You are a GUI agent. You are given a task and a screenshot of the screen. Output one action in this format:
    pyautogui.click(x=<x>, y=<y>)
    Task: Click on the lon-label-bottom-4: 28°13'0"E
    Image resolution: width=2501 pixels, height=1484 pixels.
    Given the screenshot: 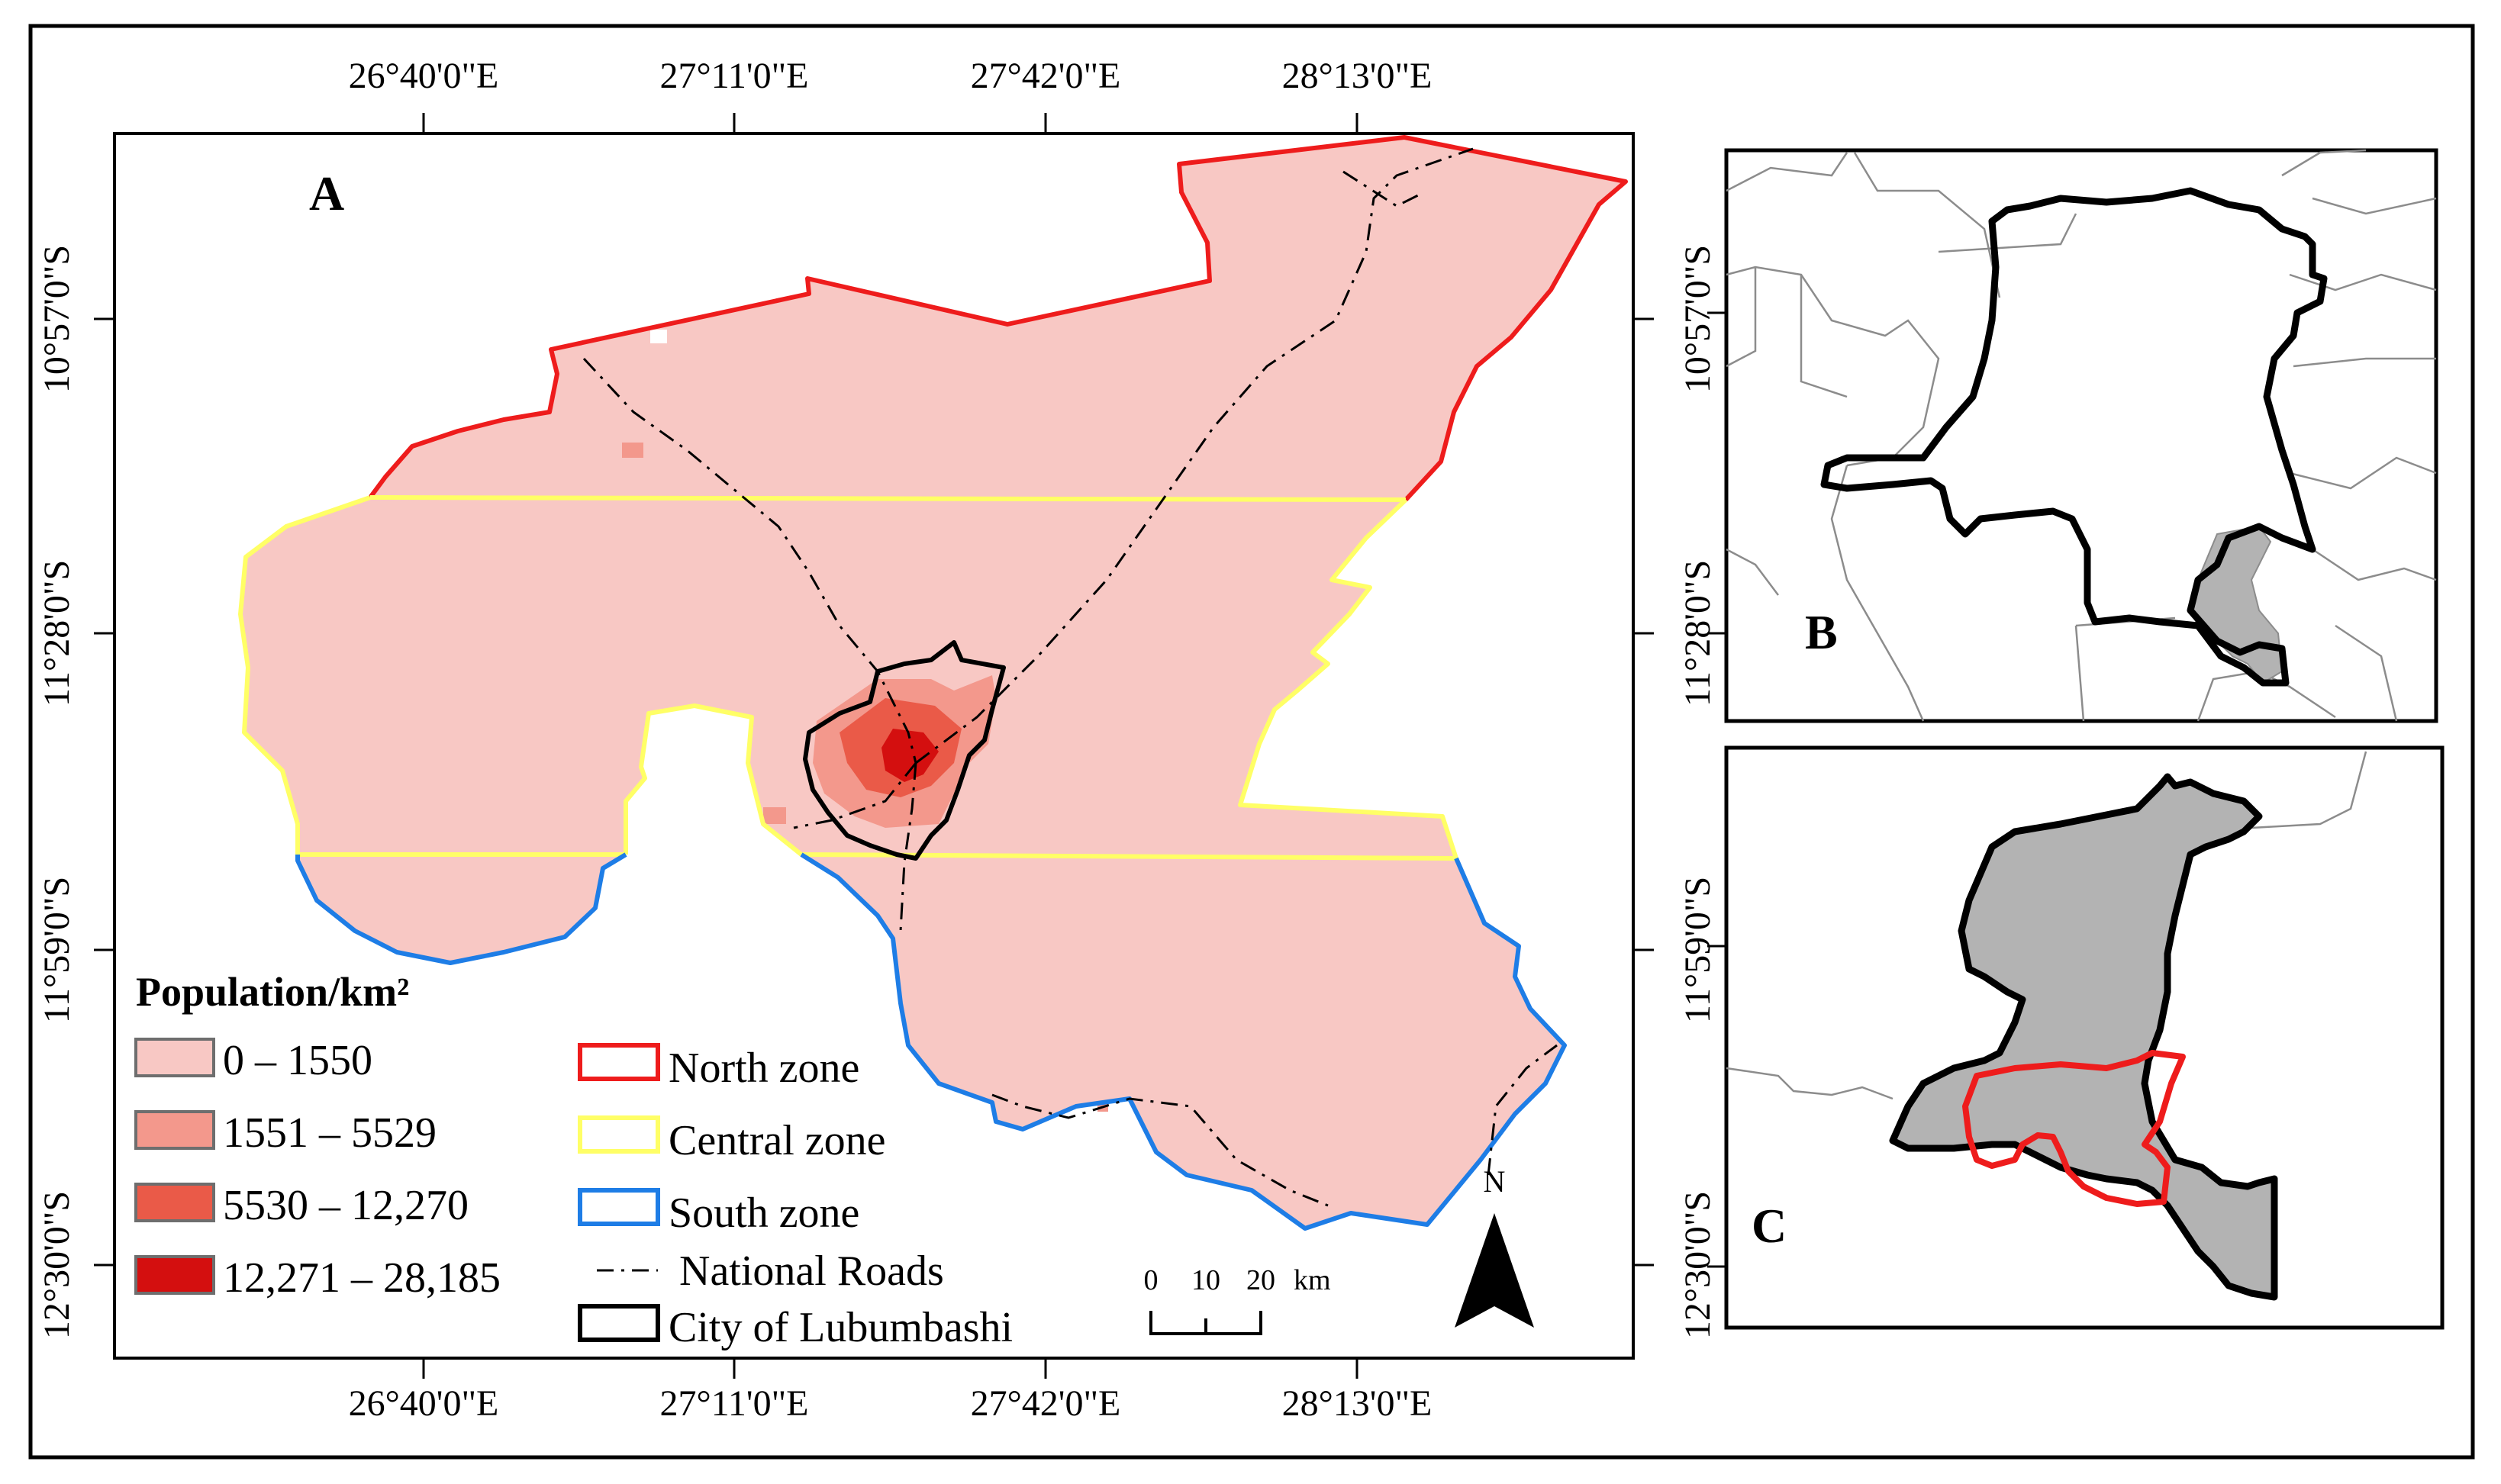 What is the action you would take?
    pyautogui.click(x=1357, y=1403)
    